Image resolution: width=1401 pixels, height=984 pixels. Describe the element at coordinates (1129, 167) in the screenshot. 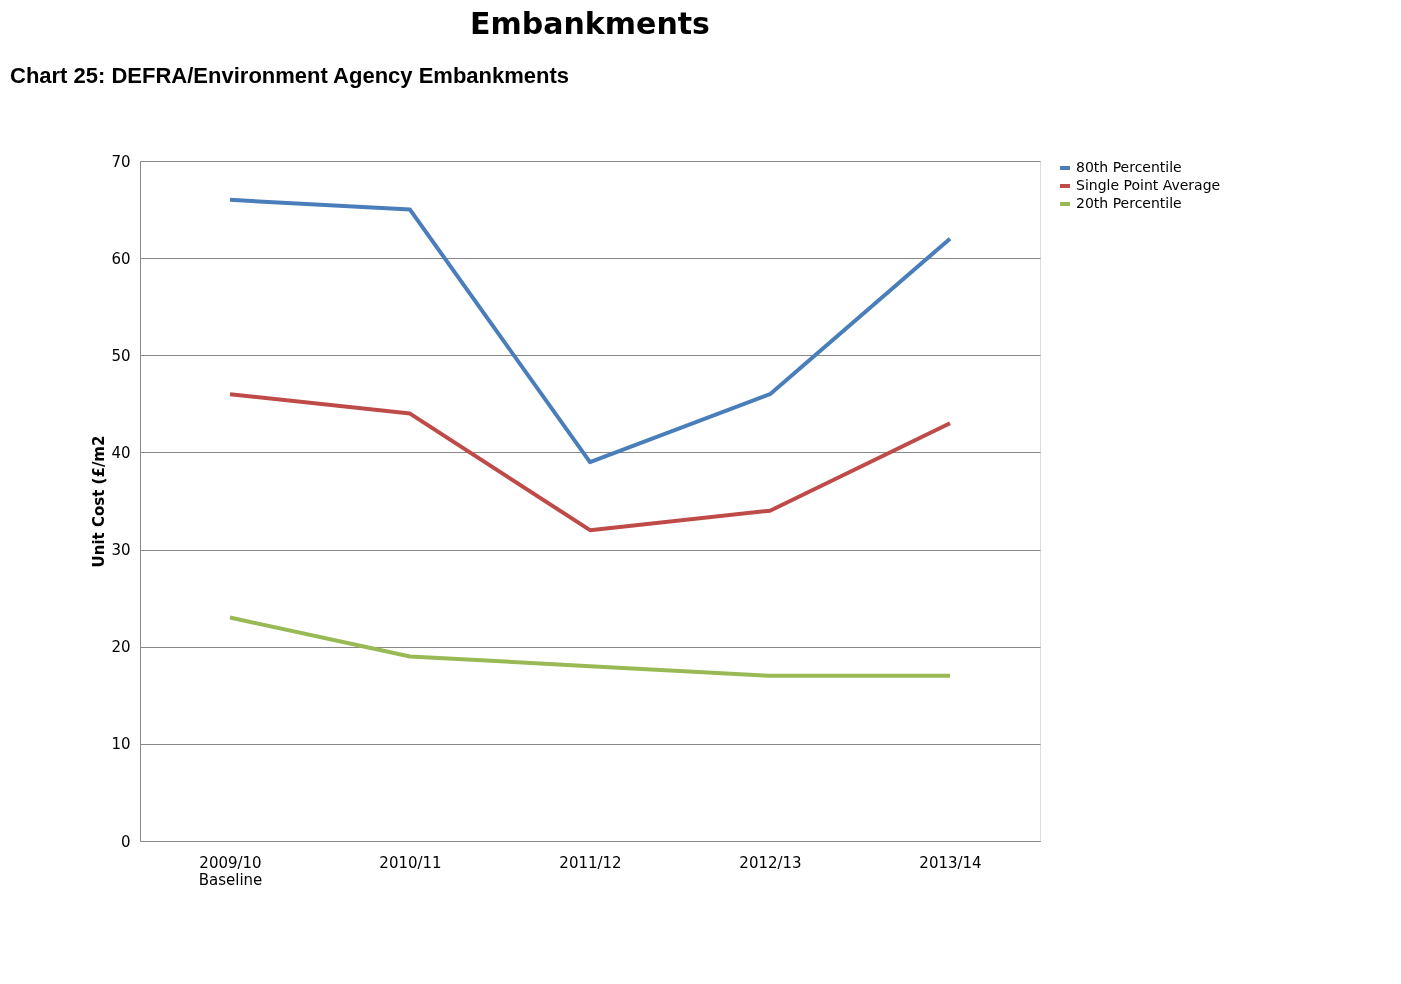

I see `legend-label: 80th Percentile` at that location.